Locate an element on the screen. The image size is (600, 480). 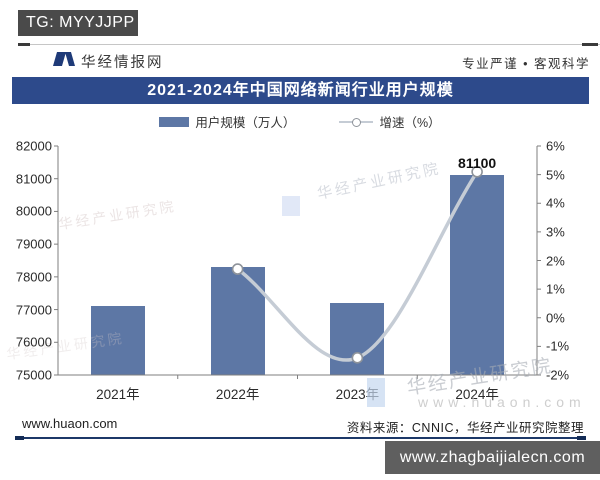
bottom-url-overlay: www.zhagbaijialecn.com is located at coordinates (492, 457).